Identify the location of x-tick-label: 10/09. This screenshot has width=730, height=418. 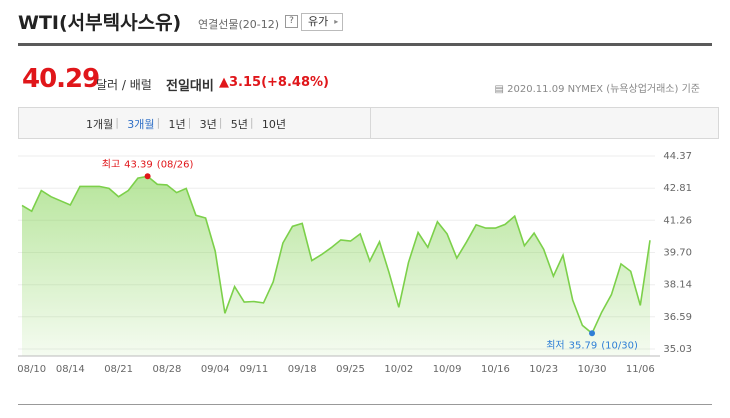
(447, 369).